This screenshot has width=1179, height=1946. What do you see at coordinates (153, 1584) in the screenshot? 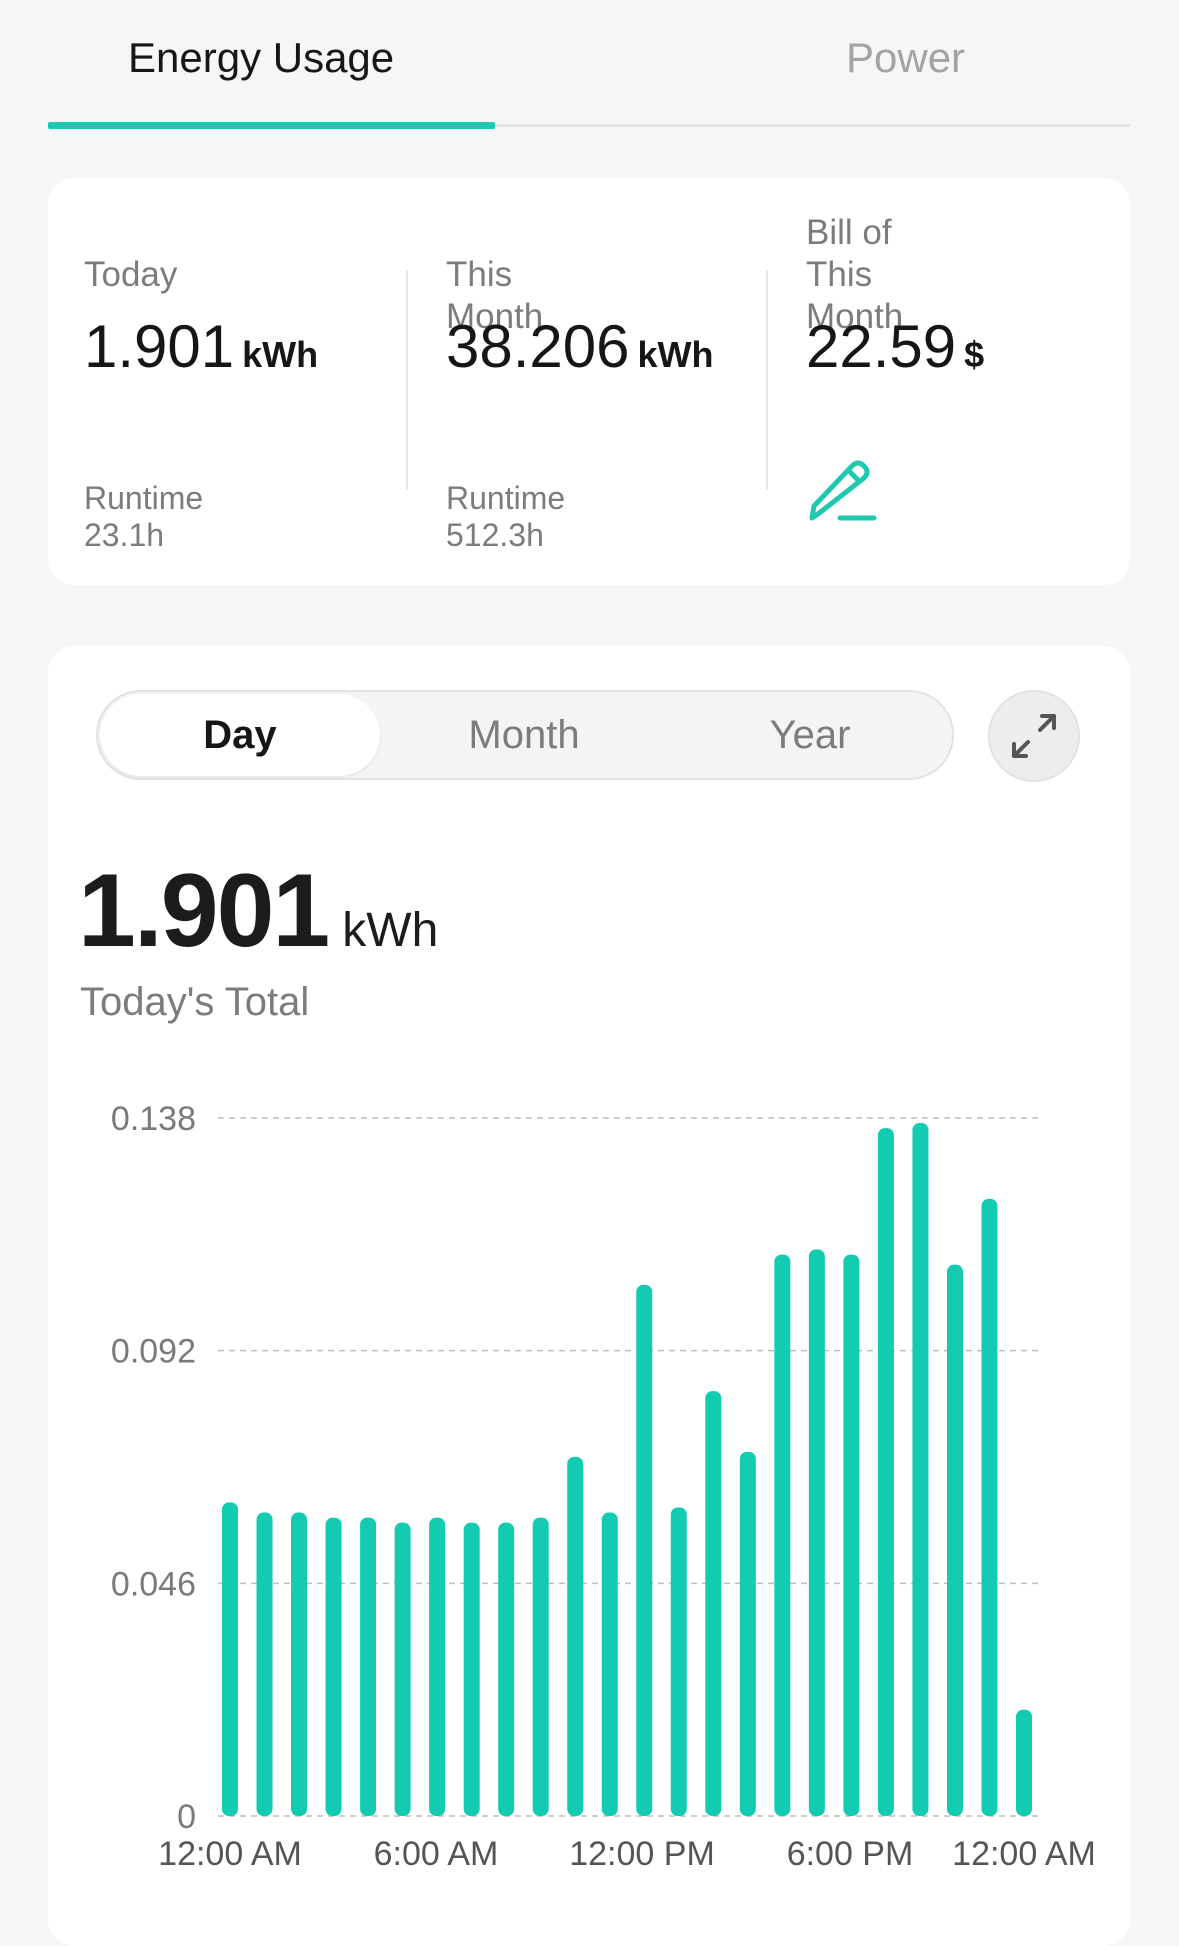
I see `y-tick-label: 0.046` at bounding box center [153, 1584].